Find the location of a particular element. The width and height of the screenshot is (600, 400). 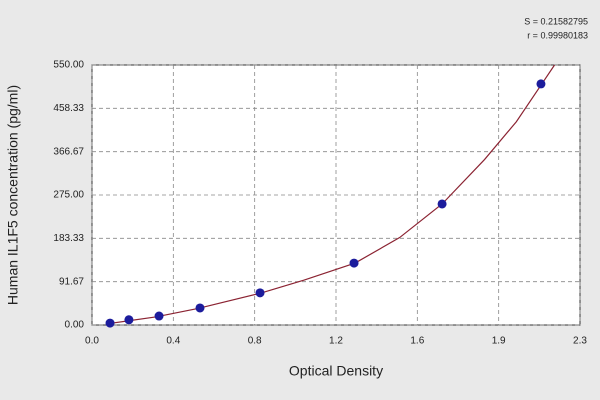

y-tick-label: 550.00 is located at coordinates (68, 65).